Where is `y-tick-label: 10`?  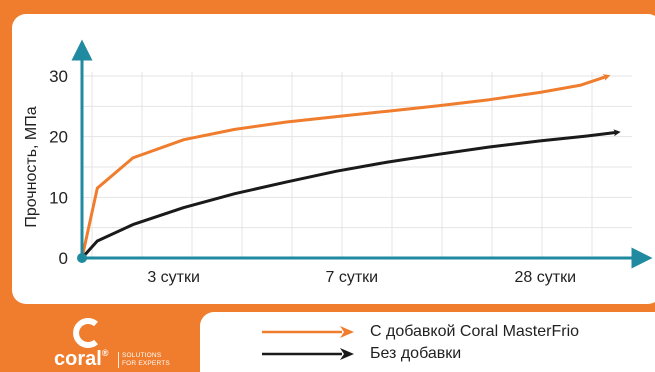 y-tick-label: 10 is located at coordinates (58, 197).